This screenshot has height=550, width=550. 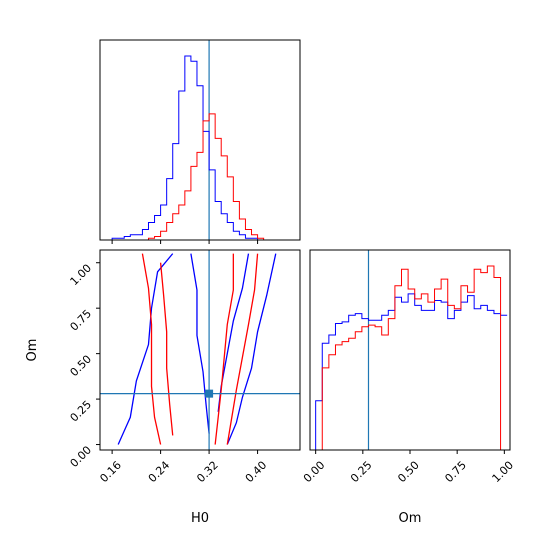 What do you see at coordinates (209, 393) in the screenshot?
I see `truth-marker` at bounding box center [209, 393].